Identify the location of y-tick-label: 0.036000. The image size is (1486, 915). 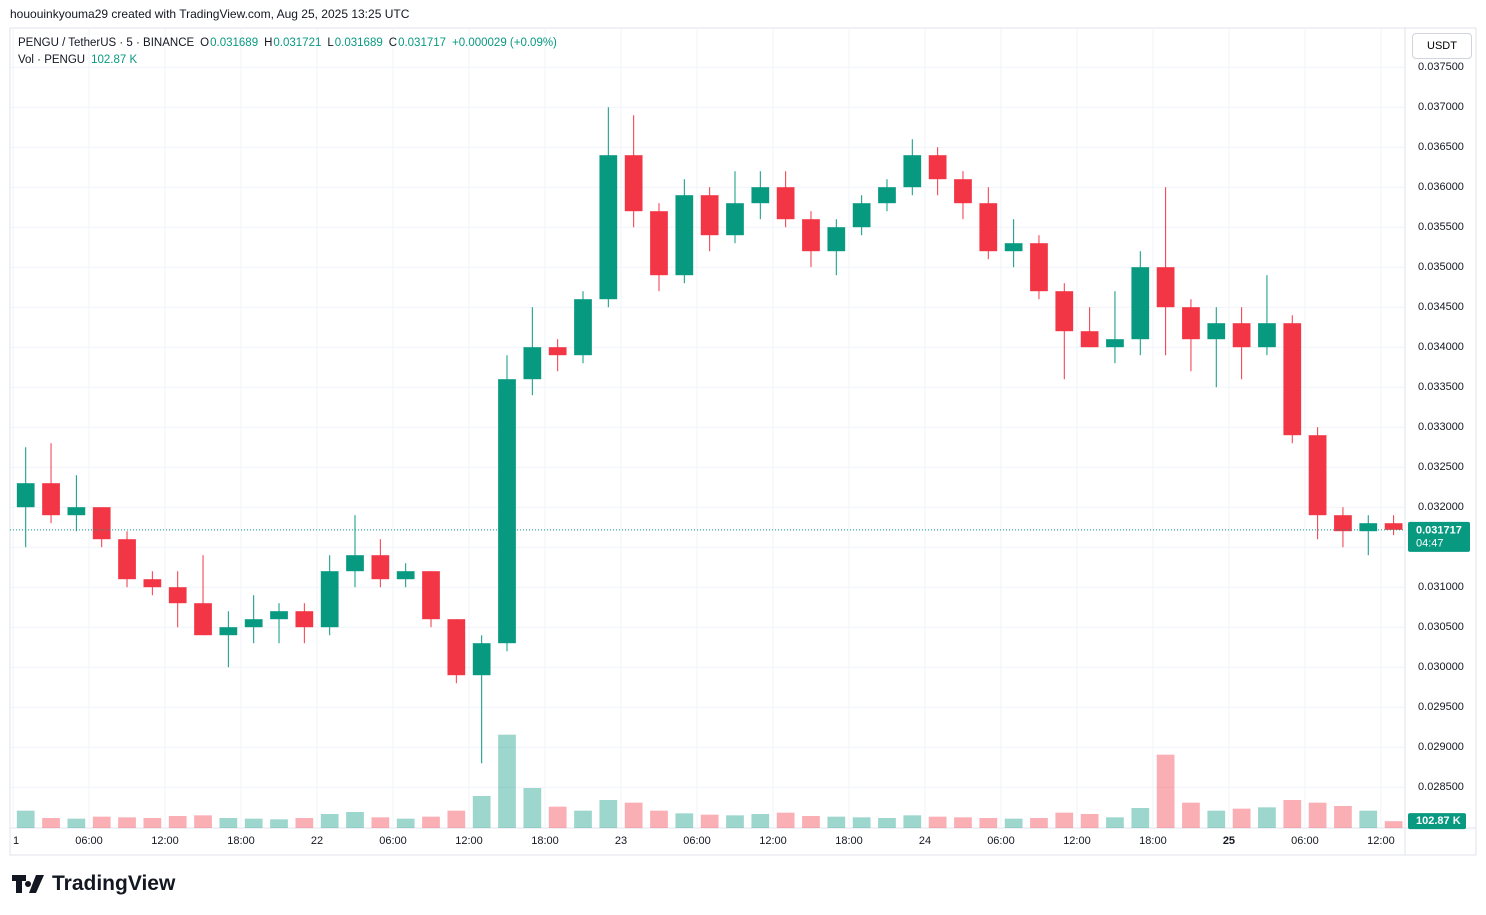
(1441, 187).